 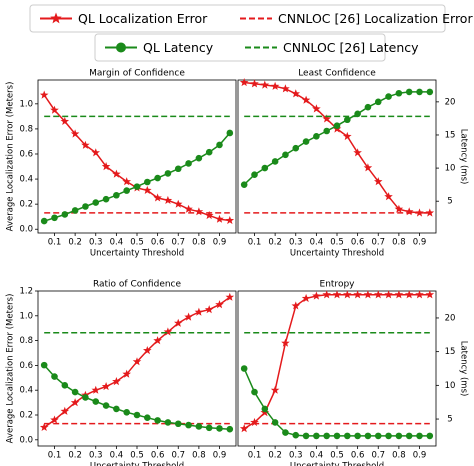 I want to click on y-tick-label: 1.0, so click(x=26, y=104).